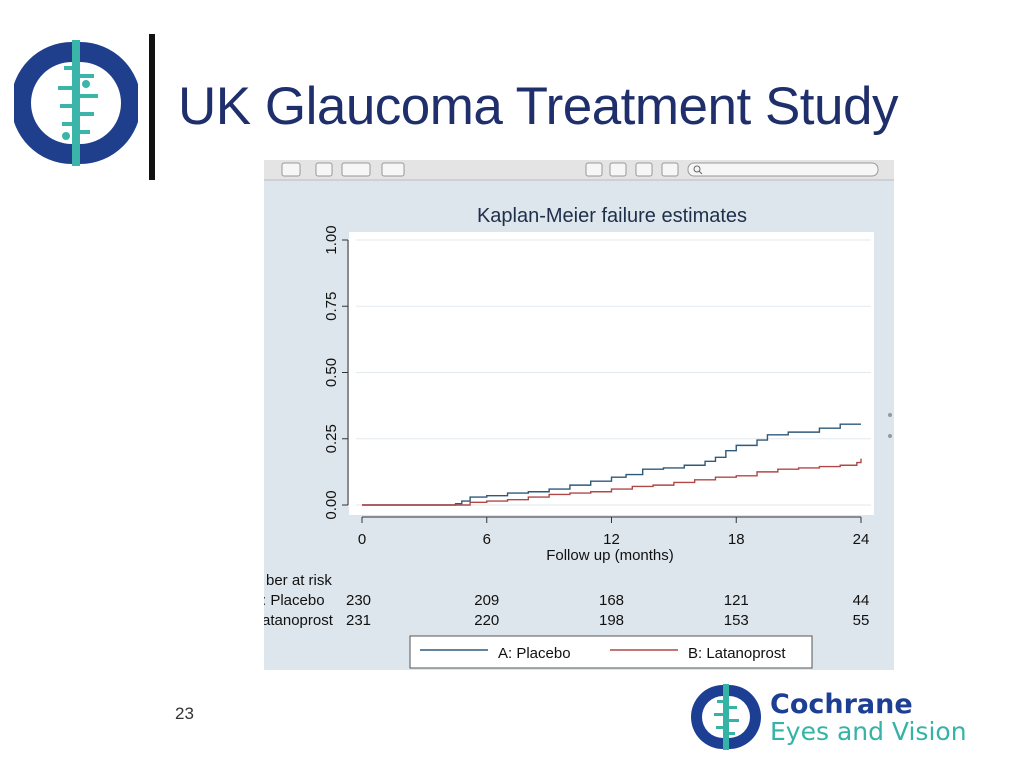  I want to click on cochrane-logo-icon, so click(76, 103).